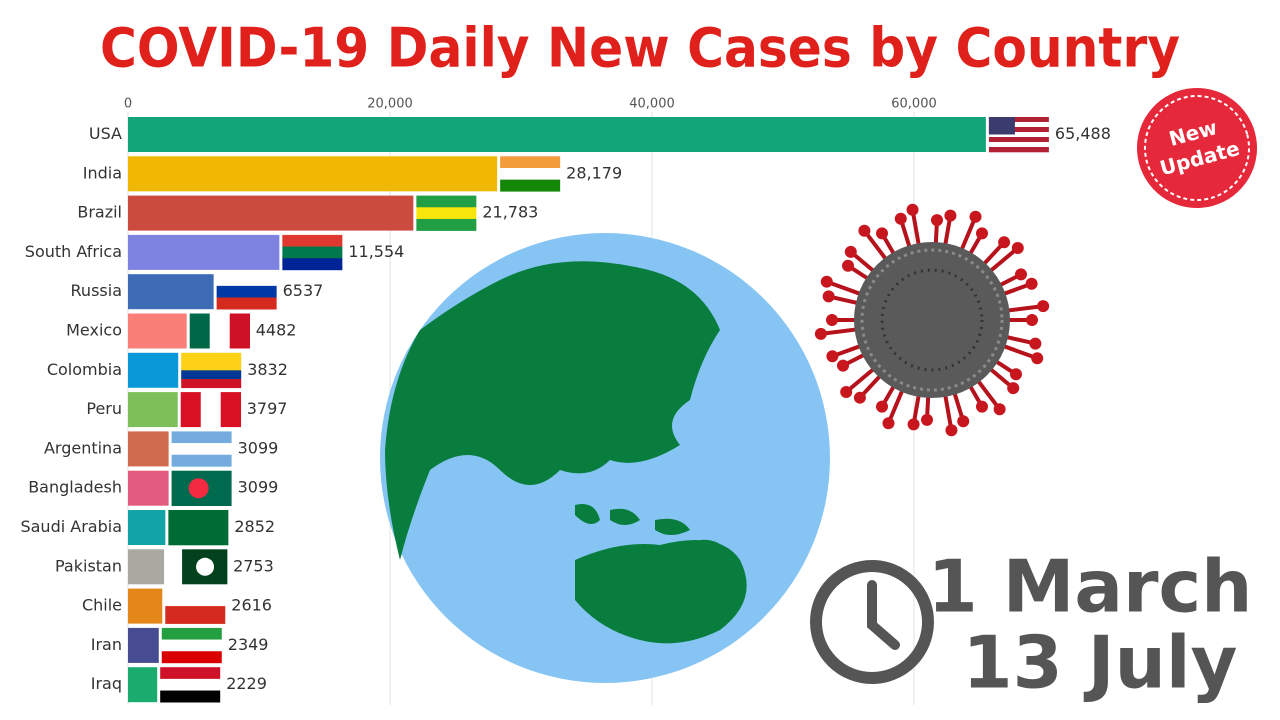 Image resolution: width=1280 pixels, height=720 pixels. Describe the element at coordinates (652, 104) in the screenshot. I see `x-tick-label: 40,000` at that location.